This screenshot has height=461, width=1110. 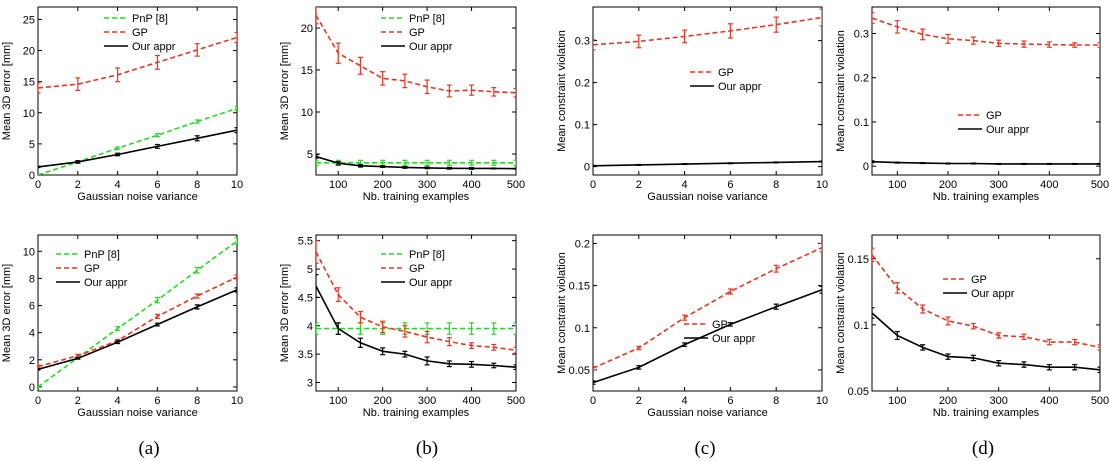 I want to click on legend: GP Our appr, so click(x=726, y=80).